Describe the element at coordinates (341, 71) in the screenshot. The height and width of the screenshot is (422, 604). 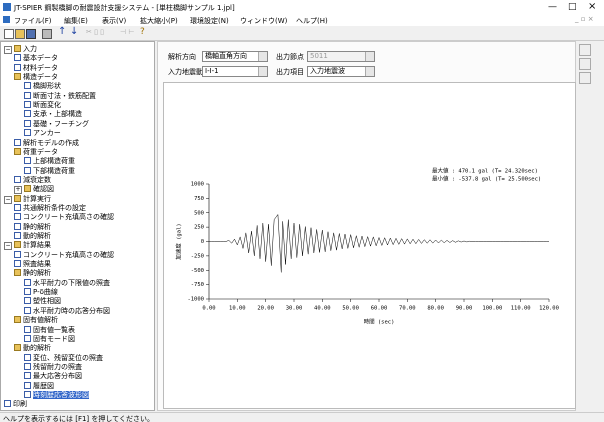
I see `item-select: 入力地震波` at that location.